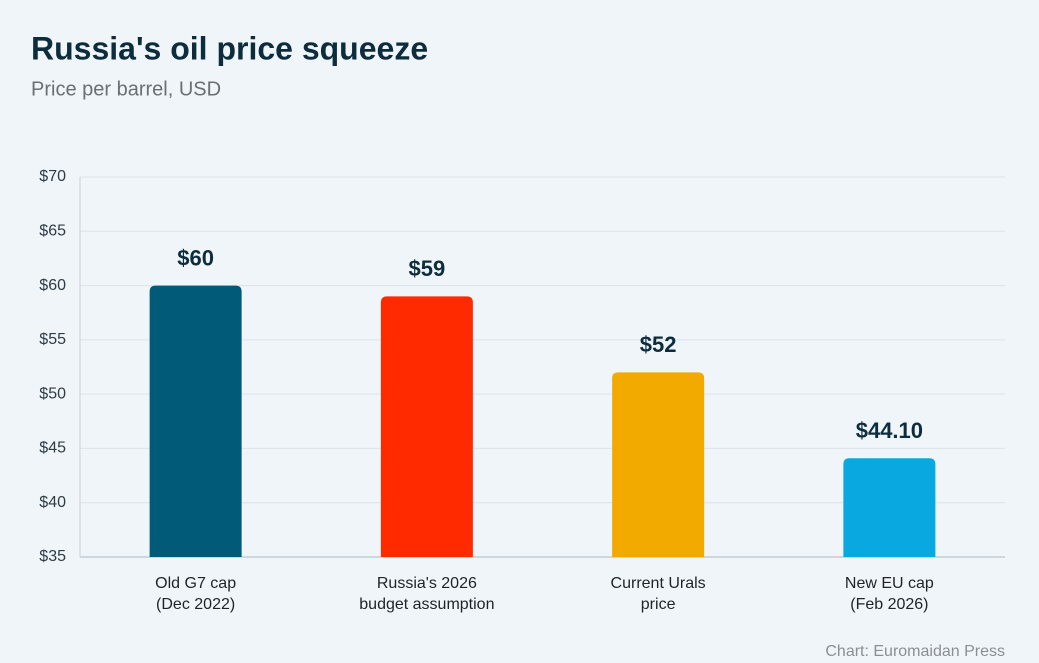  Describe the element at coordinates (52, 502) in the screenshot. I see `y-tick-label: $40` at that location.